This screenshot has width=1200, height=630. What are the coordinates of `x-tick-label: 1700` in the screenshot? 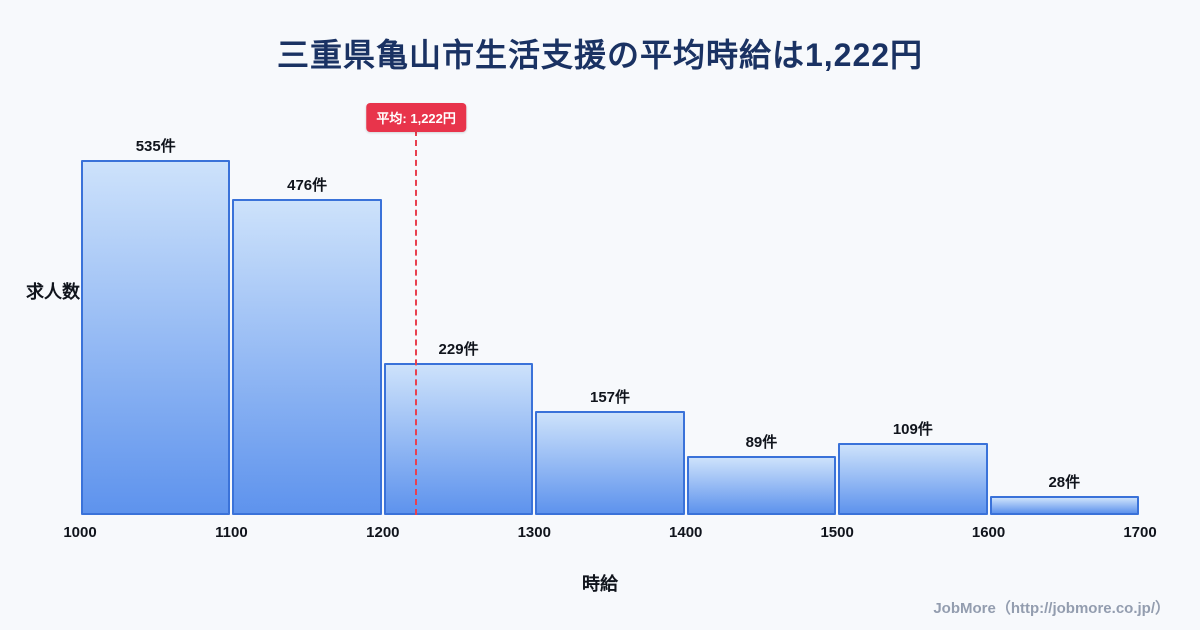 It's located at (1140, 532).